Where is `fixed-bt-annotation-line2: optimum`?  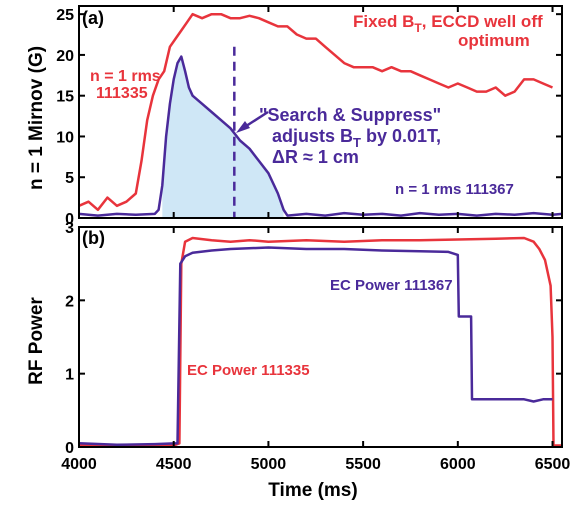 fixed-bt-annotation-line2: optimum is located at coordinates (494, 40).